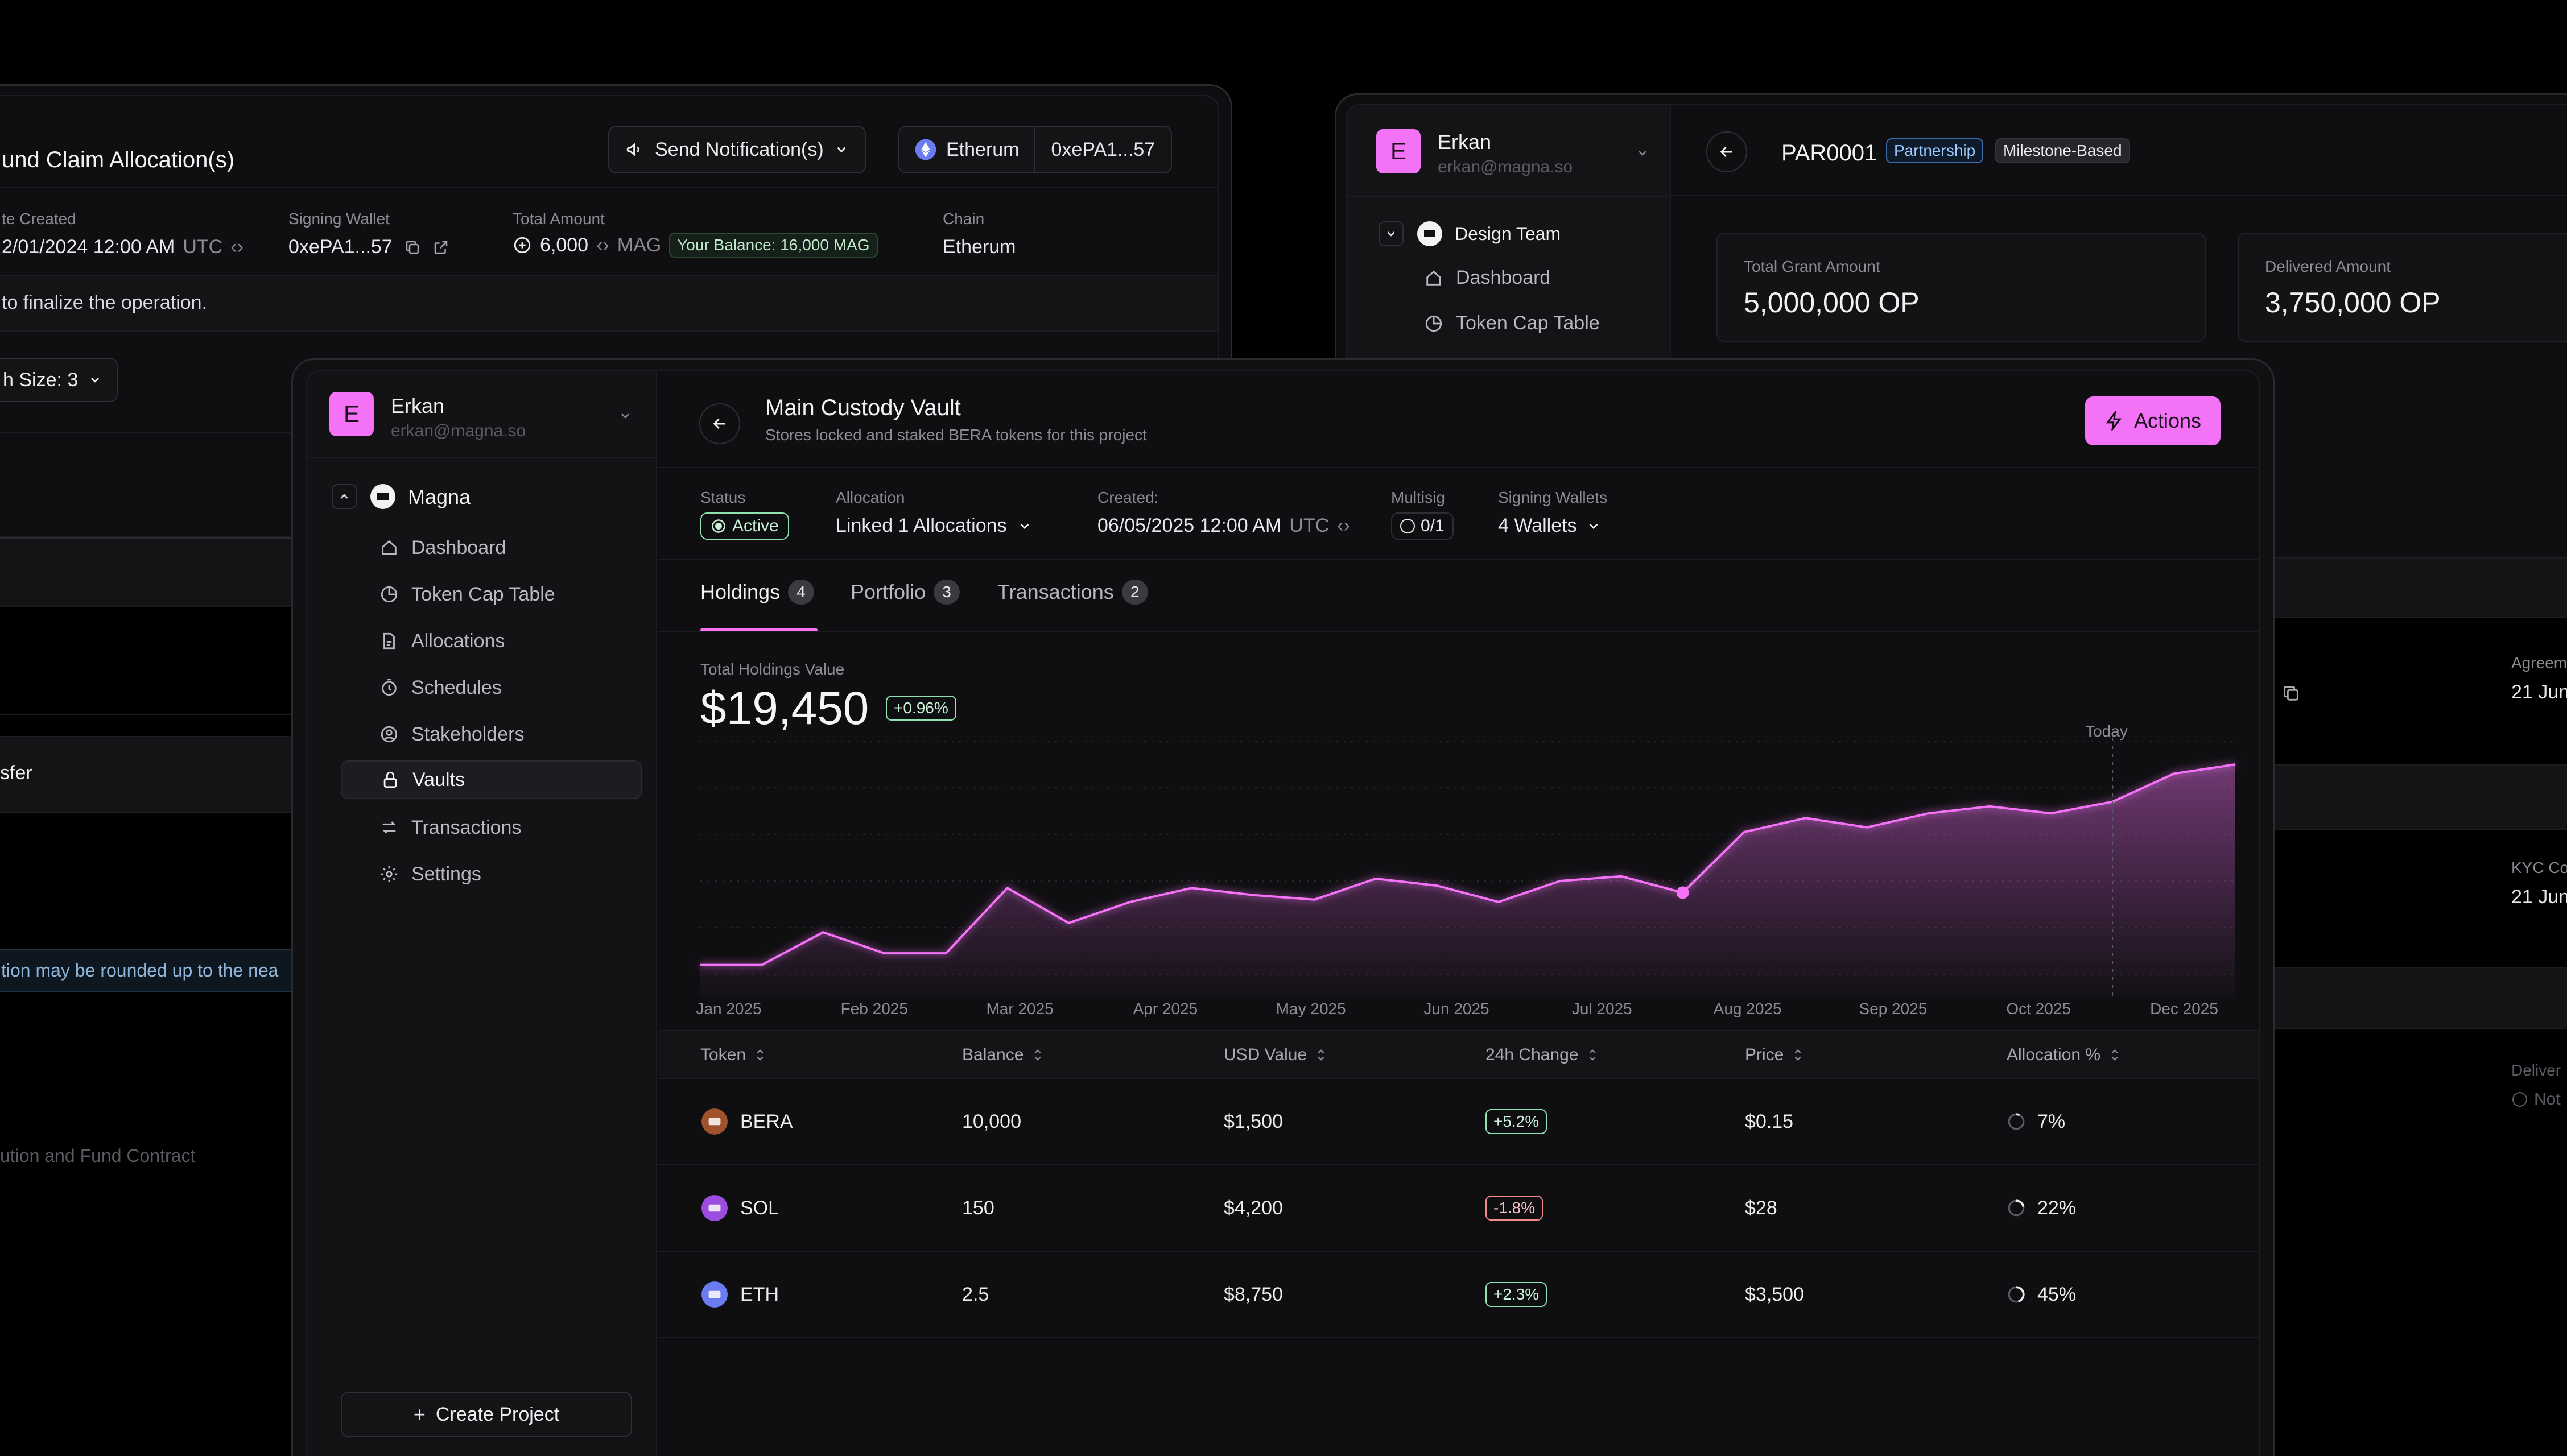 The image size is (2567, 1456). Describe the element at coordinates (383, 496) in the screenshot. I see `project-logo-icon` at that location.